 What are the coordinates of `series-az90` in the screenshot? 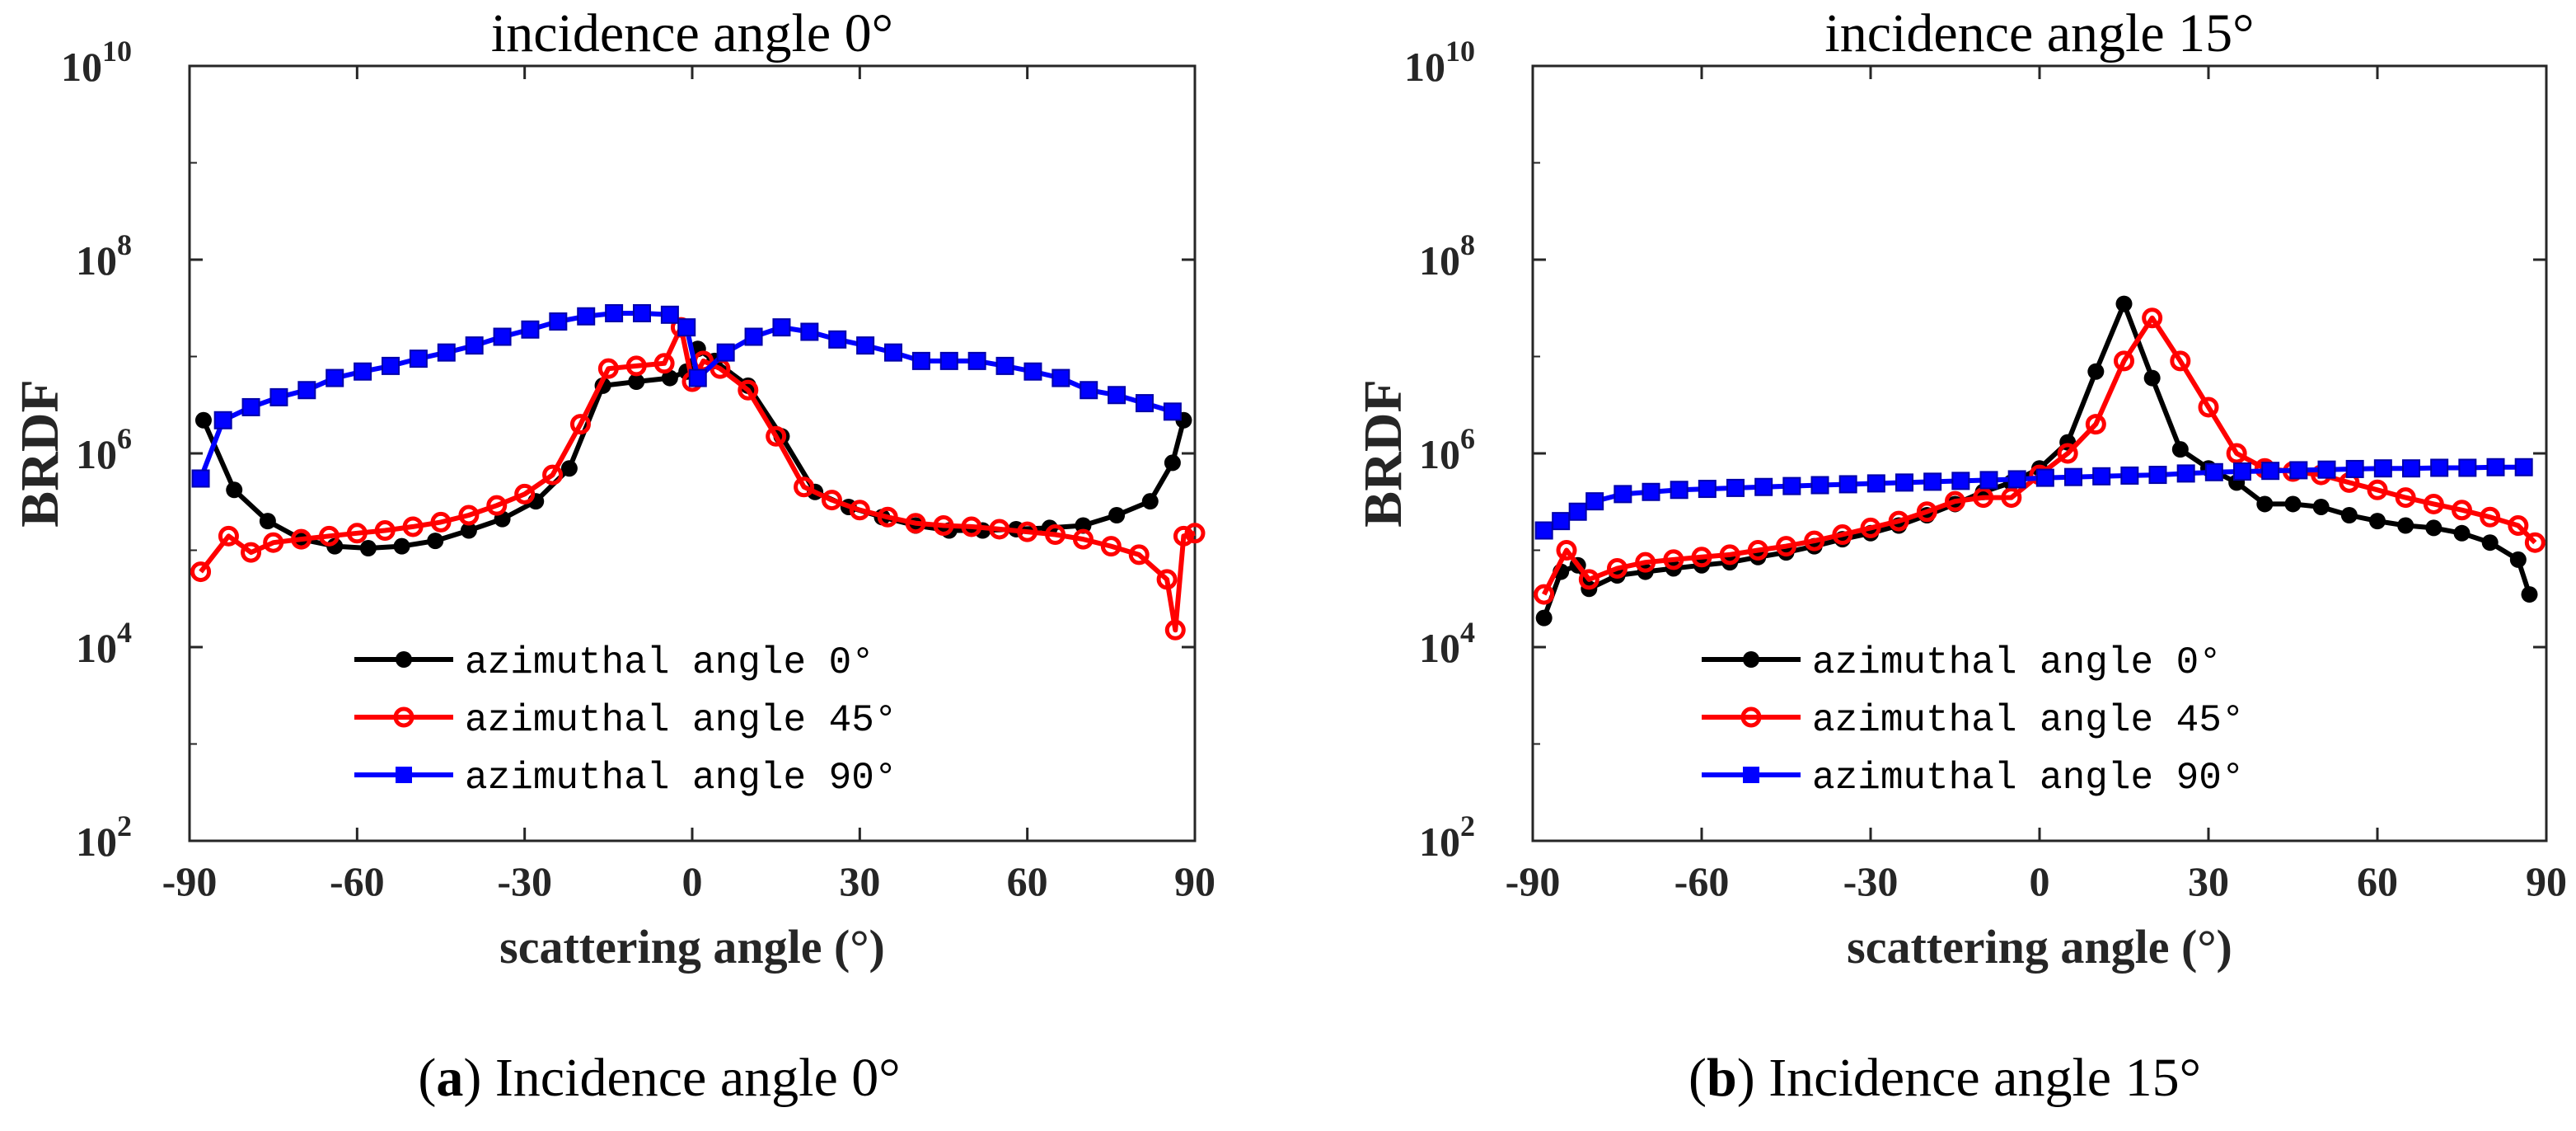 It's located at (2033, 499).